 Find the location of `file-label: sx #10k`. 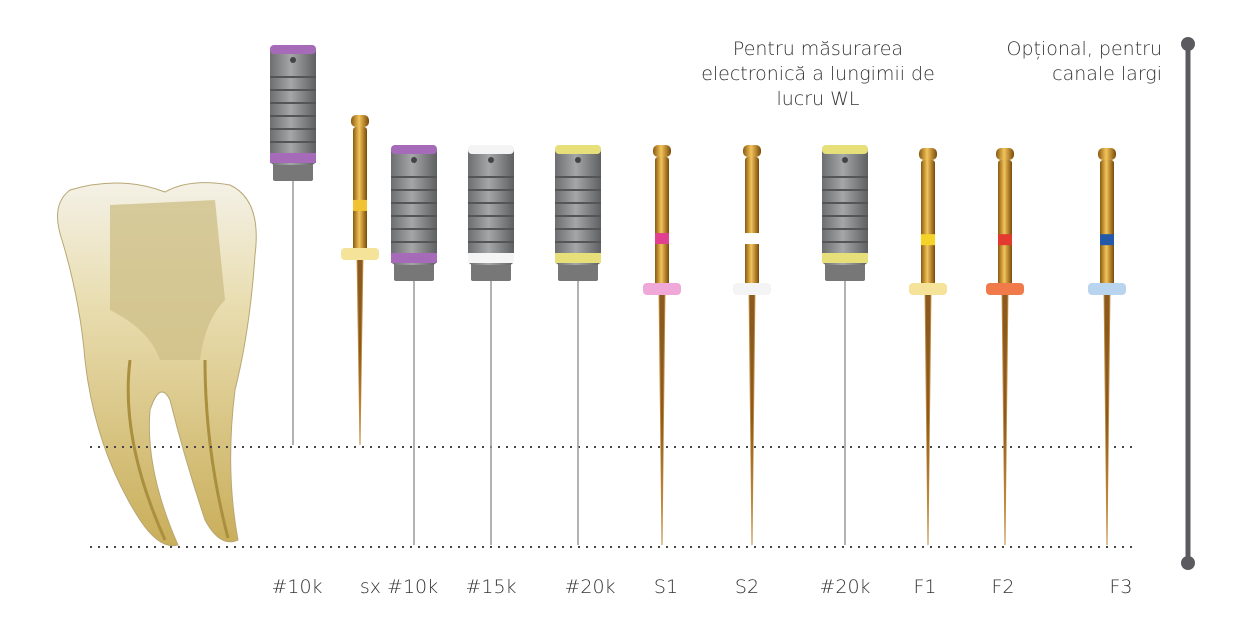

file-label: sx #10k is located at coordinates (399, 587).